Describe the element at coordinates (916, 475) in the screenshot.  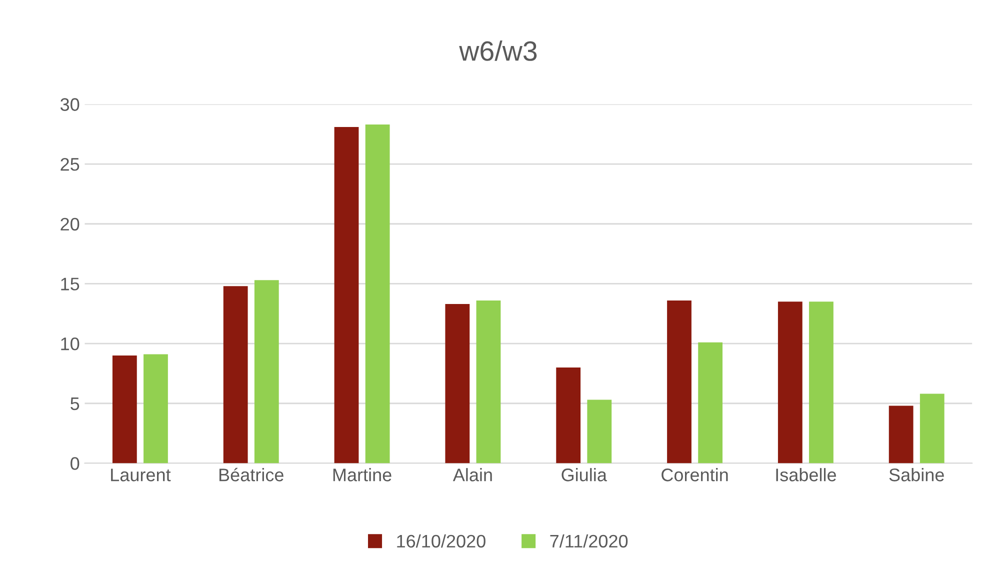
I see `x-tick-label: Sabine` at that location.